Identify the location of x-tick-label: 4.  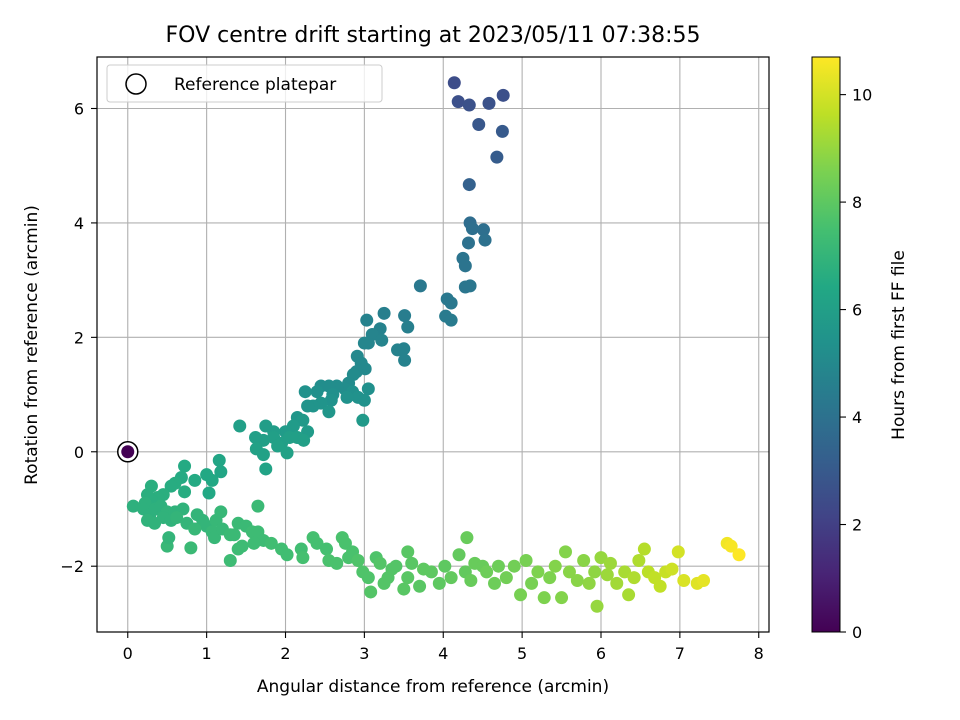
(443, 653).